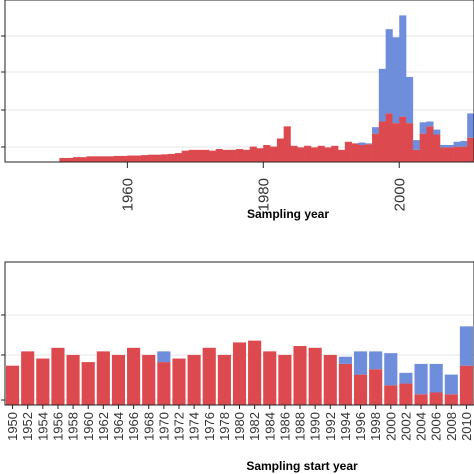 Image resolution: width=474 pixels, height=474 pixels. What do you see at coordinates (284, 426) in the screenshot?
I see `x-tick-label: 1986` at bounding box center [284, 426].